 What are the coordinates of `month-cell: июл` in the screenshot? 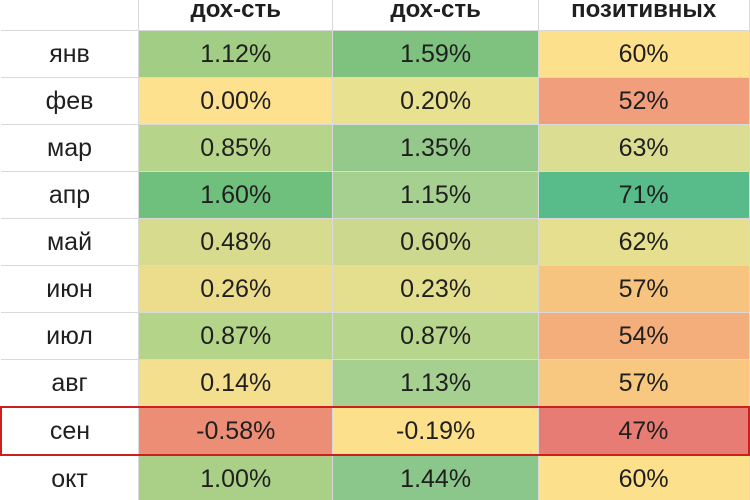 It's located at (70, 336).